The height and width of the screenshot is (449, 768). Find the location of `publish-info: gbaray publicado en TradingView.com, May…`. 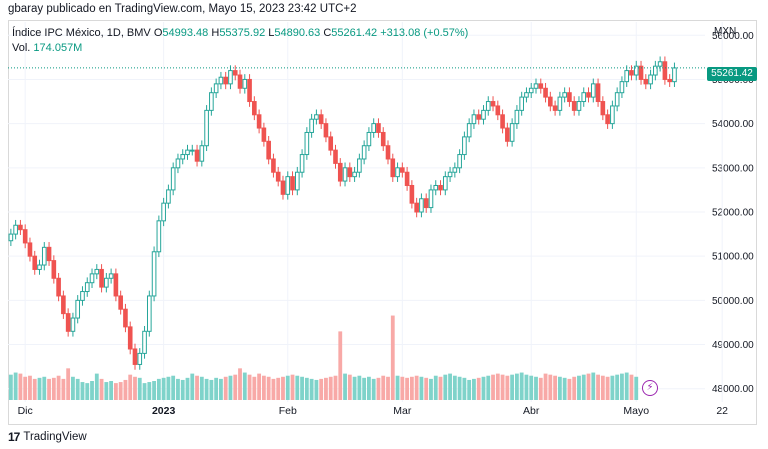

publish-info: gbaray publicado en TradingView.com, May… is located at coordinates (182, 9).